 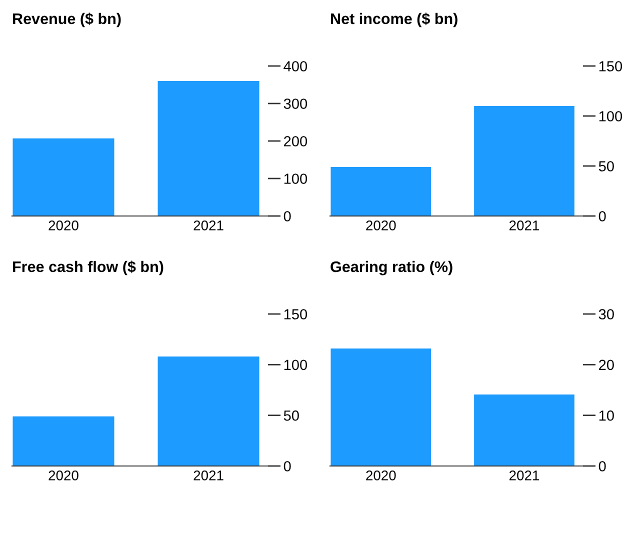 I want to click on y-tick-label: 300, so click(x=296, y=103).